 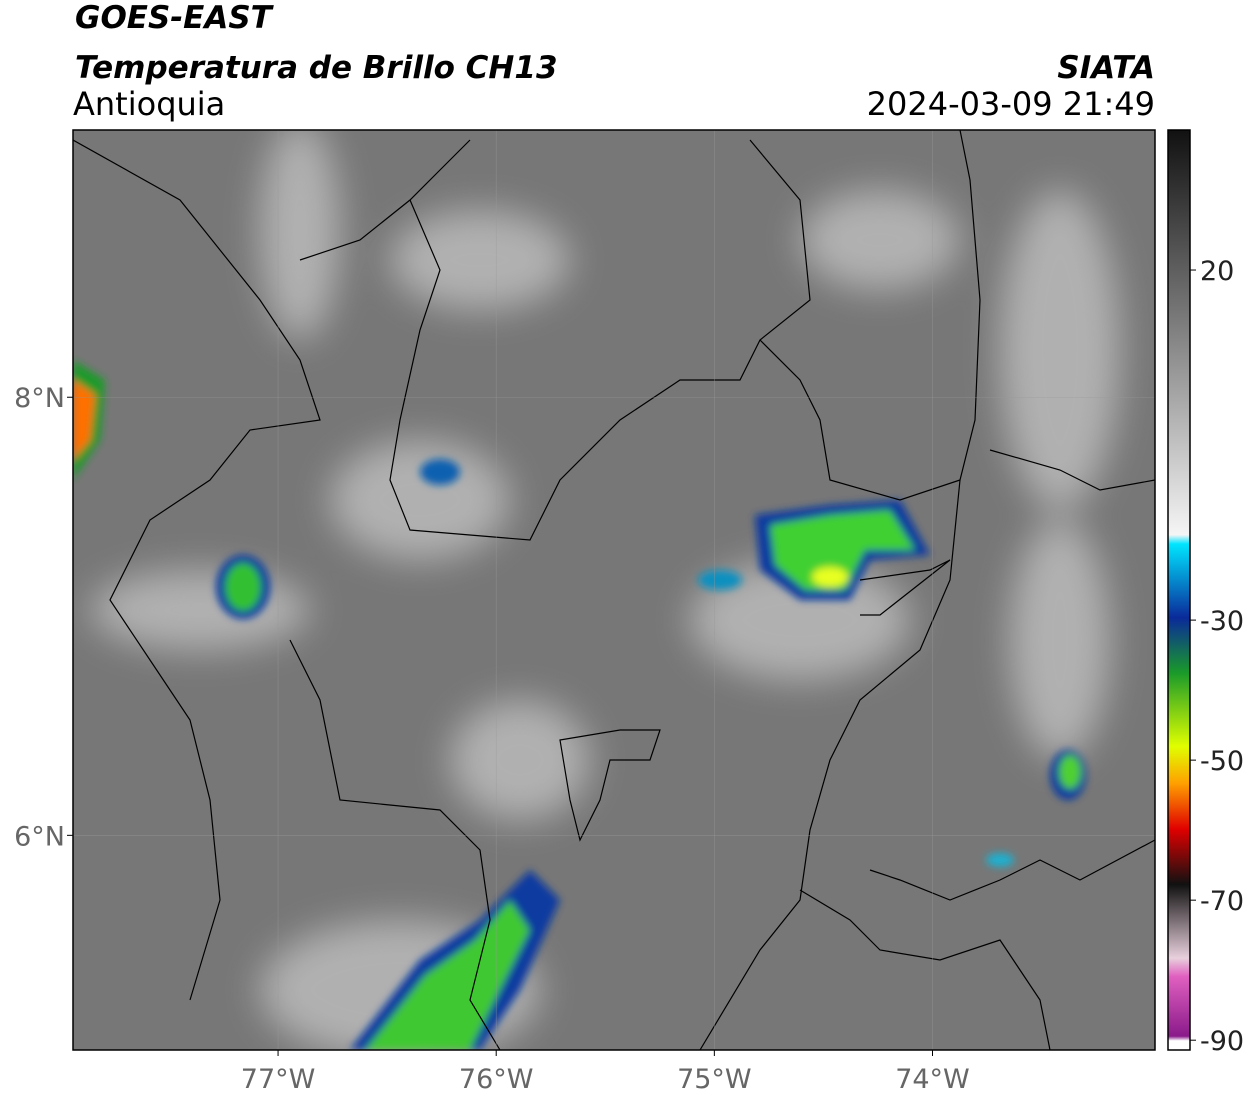 What do you see at coordinates (39, 398) in the screenshot?
I see `y-tick-label: 8°N` at bounding box center [39, 398].